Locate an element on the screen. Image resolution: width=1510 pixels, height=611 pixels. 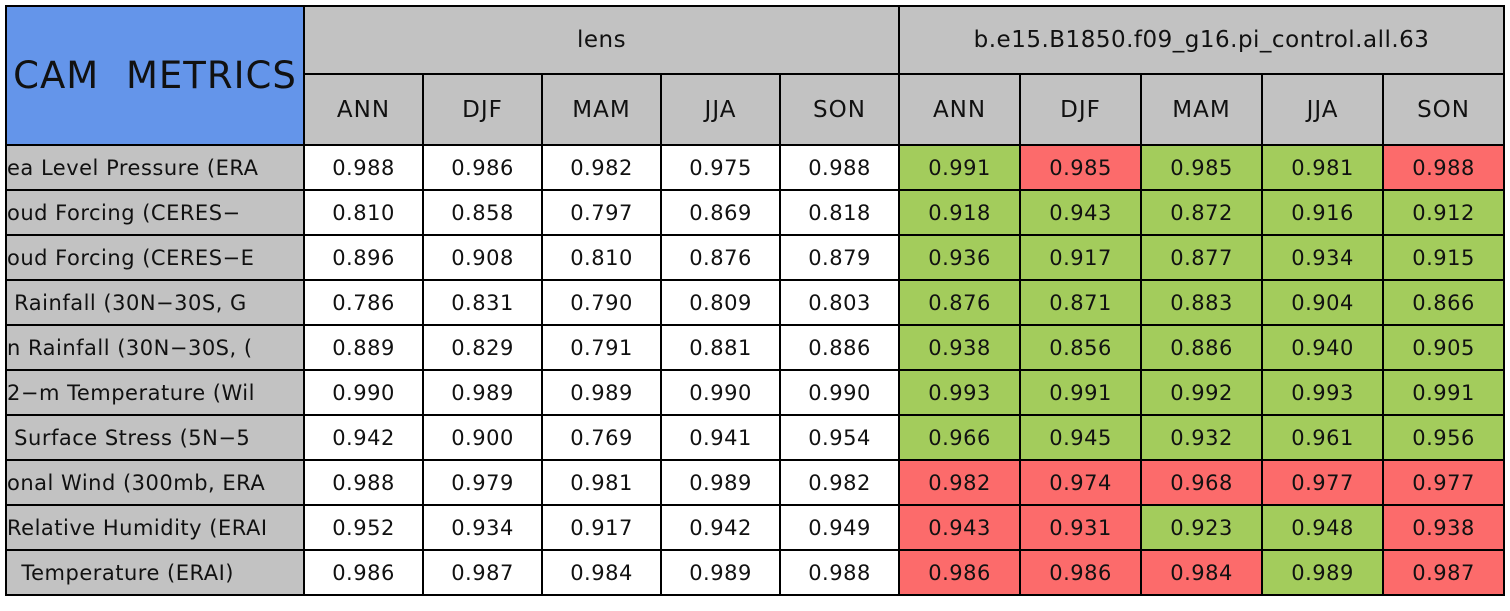
value-cell-control-green: 0.904 is located at coordinates (1323, 302).